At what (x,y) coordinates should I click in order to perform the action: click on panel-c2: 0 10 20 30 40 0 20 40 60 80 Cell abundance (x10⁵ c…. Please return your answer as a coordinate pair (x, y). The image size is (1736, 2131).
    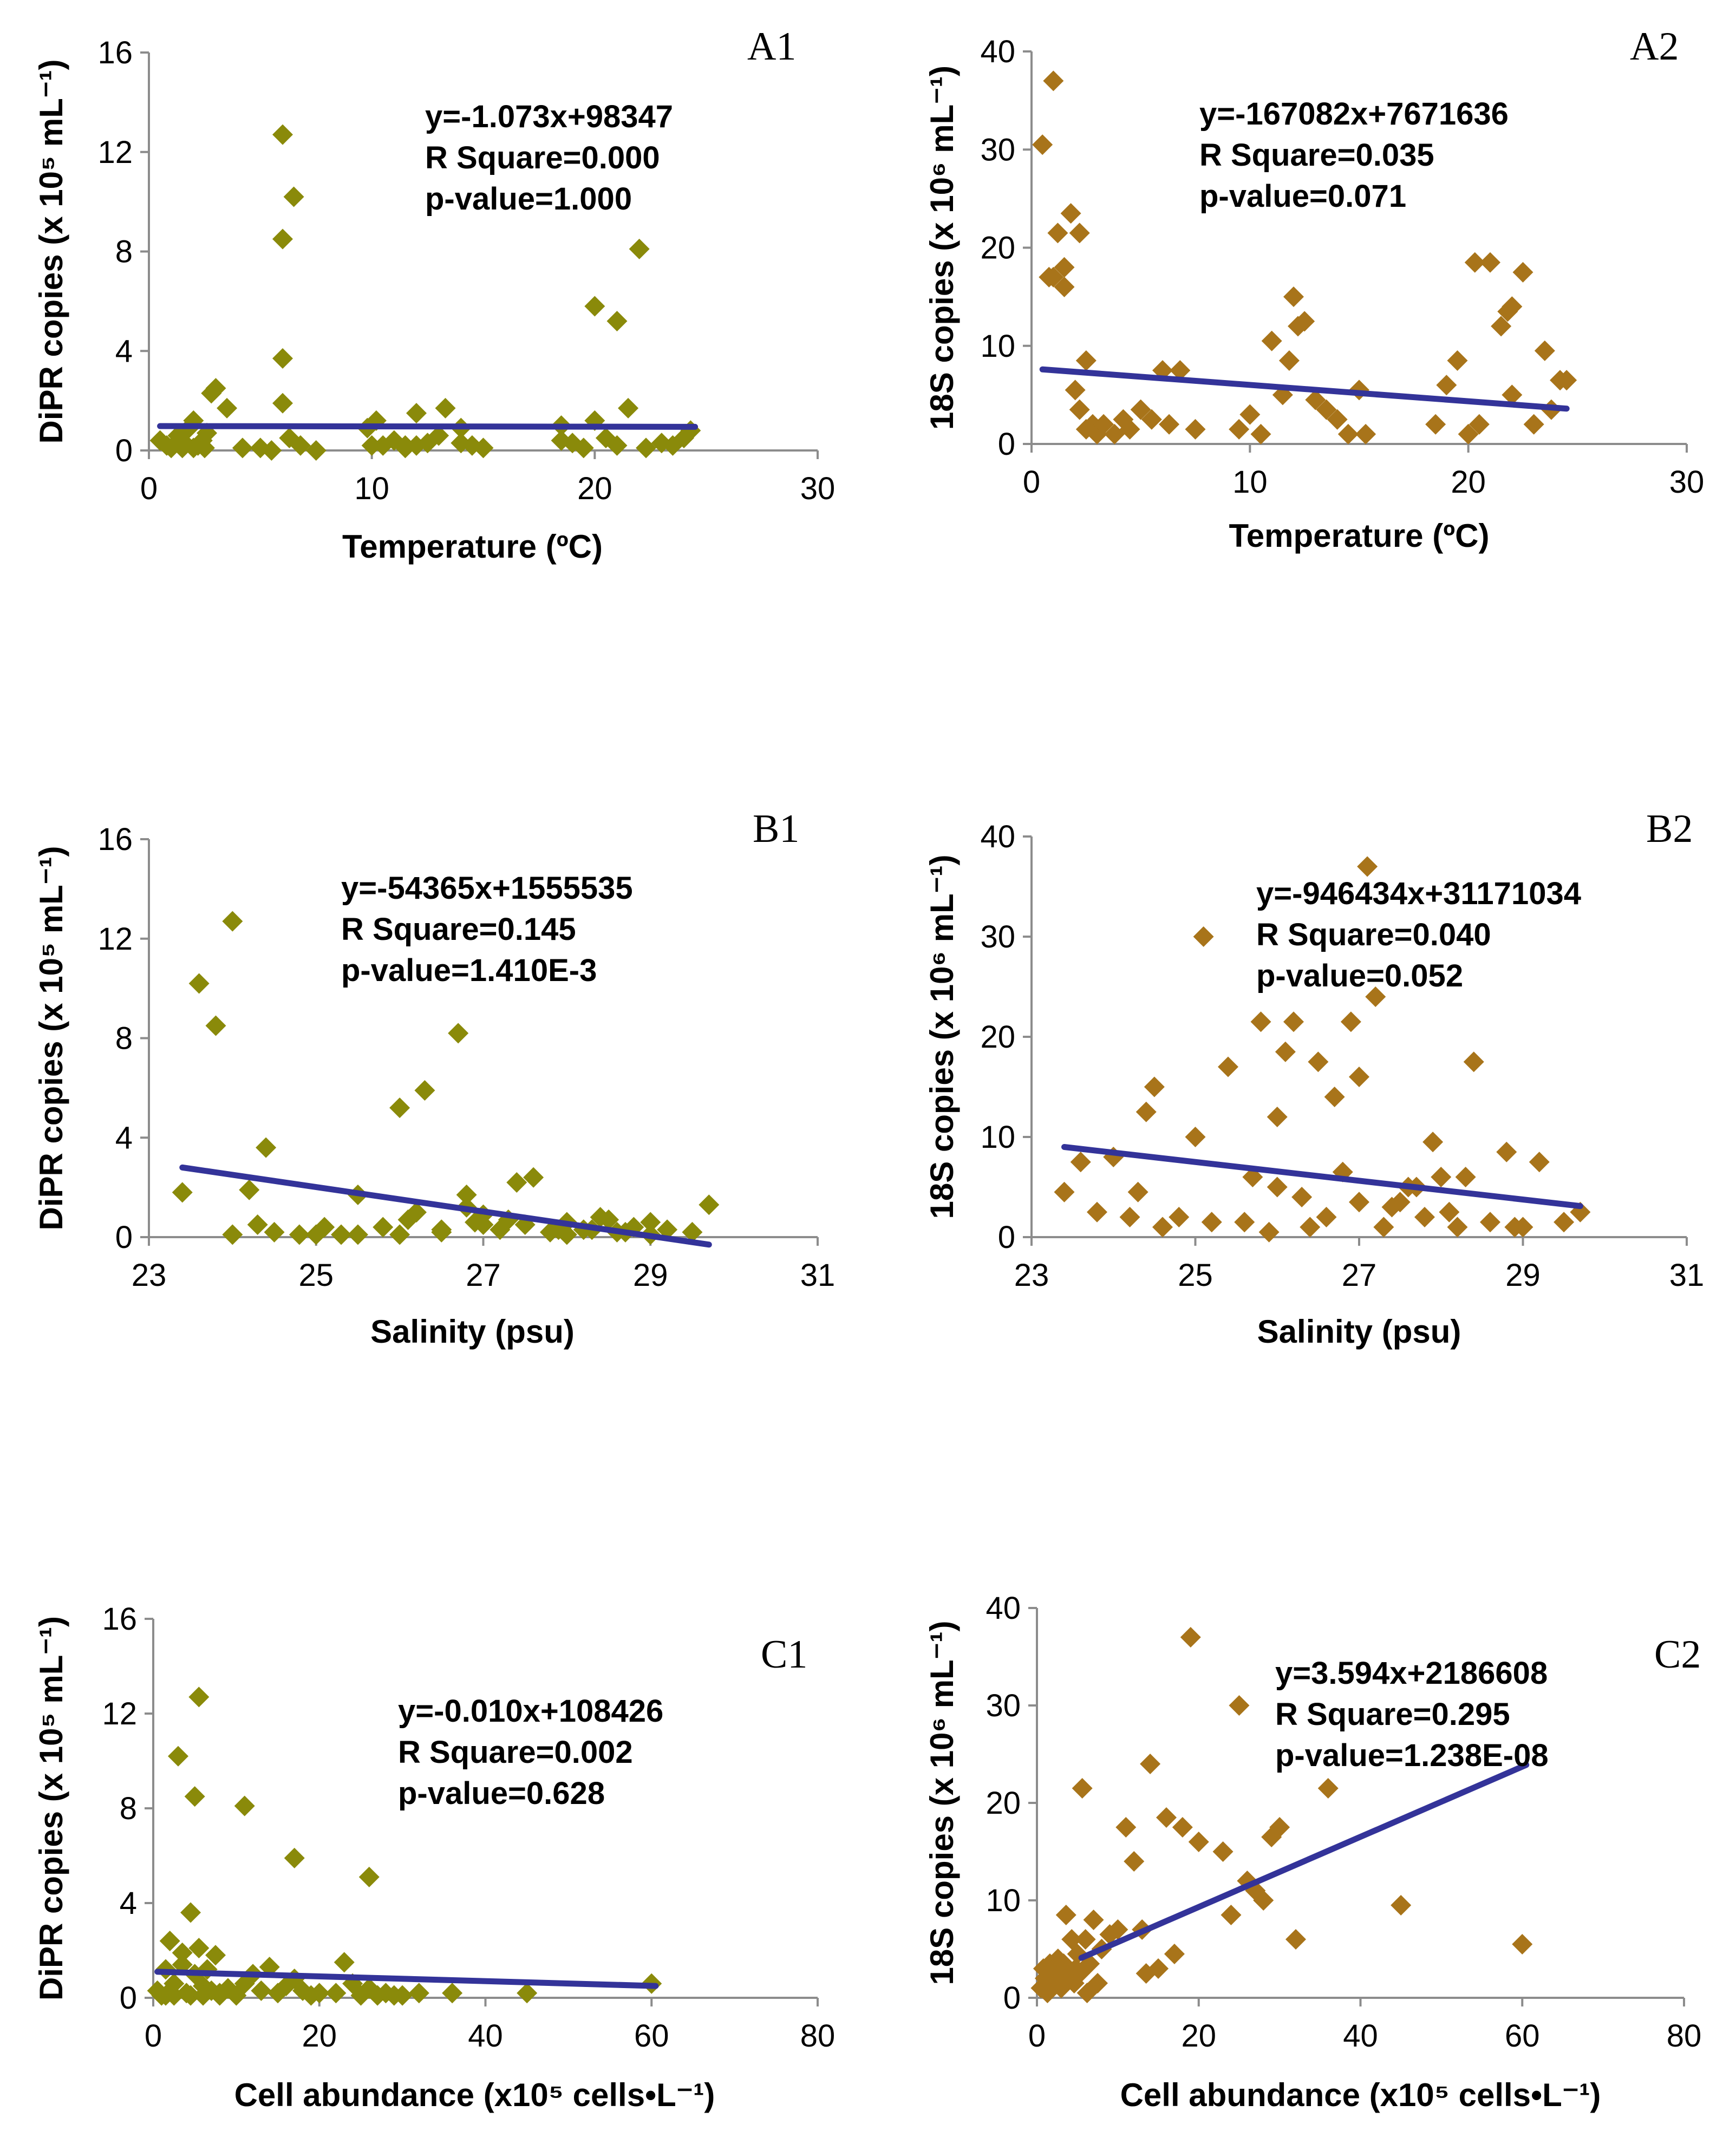
    Looking at the image, I should click on (1312, 1852).